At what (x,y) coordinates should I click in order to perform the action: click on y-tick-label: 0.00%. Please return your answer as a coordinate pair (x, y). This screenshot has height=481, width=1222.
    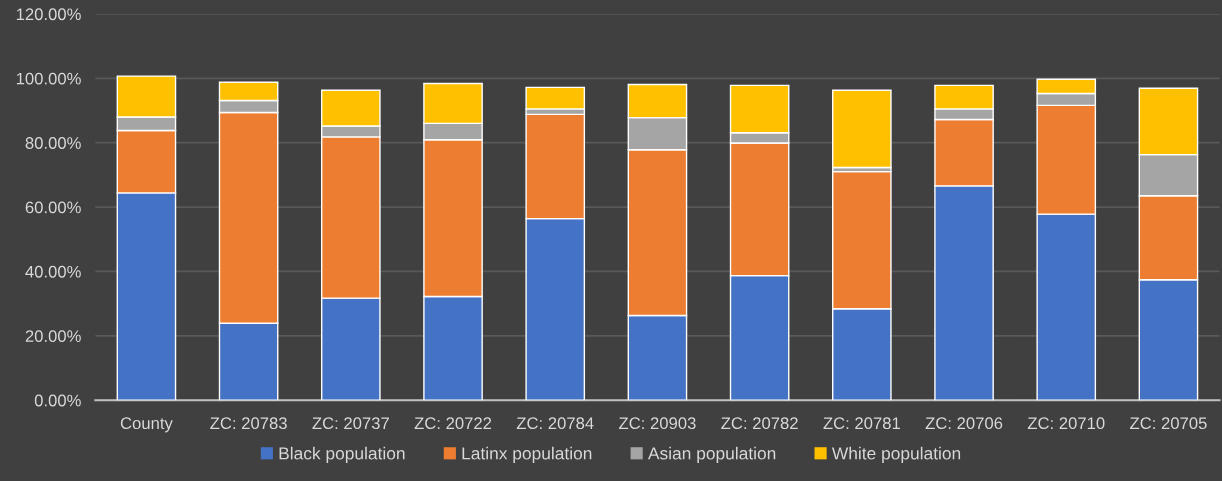
    Looking at the image, I should click on (57, 400).